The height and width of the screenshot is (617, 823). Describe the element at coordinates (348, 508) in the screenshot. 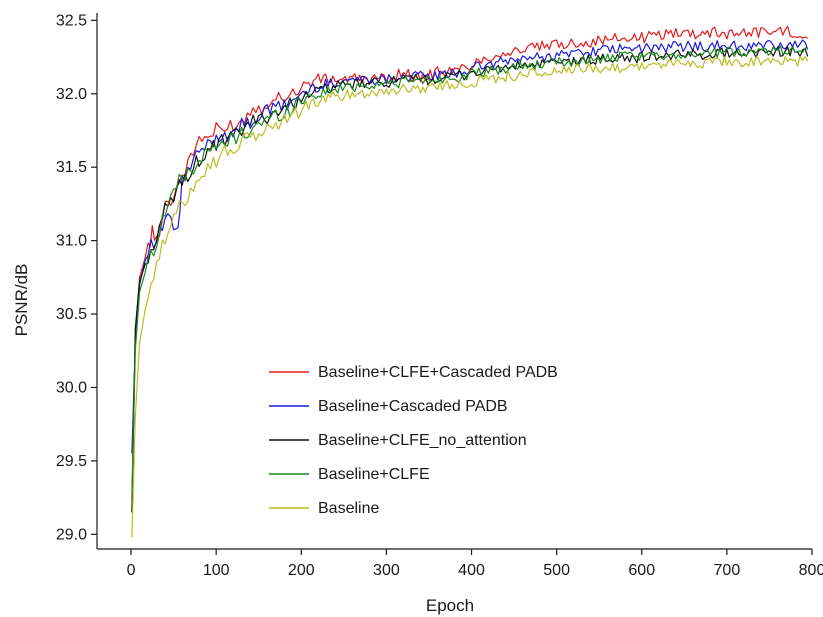

I see `legend-label: Baseline` at that location.